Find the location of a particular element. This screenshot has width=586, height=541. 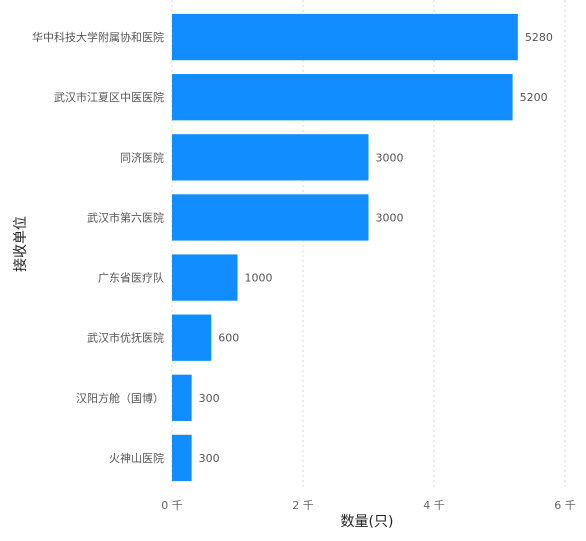

x-tick-label: 2 千 is located at coordinates (303, 505).